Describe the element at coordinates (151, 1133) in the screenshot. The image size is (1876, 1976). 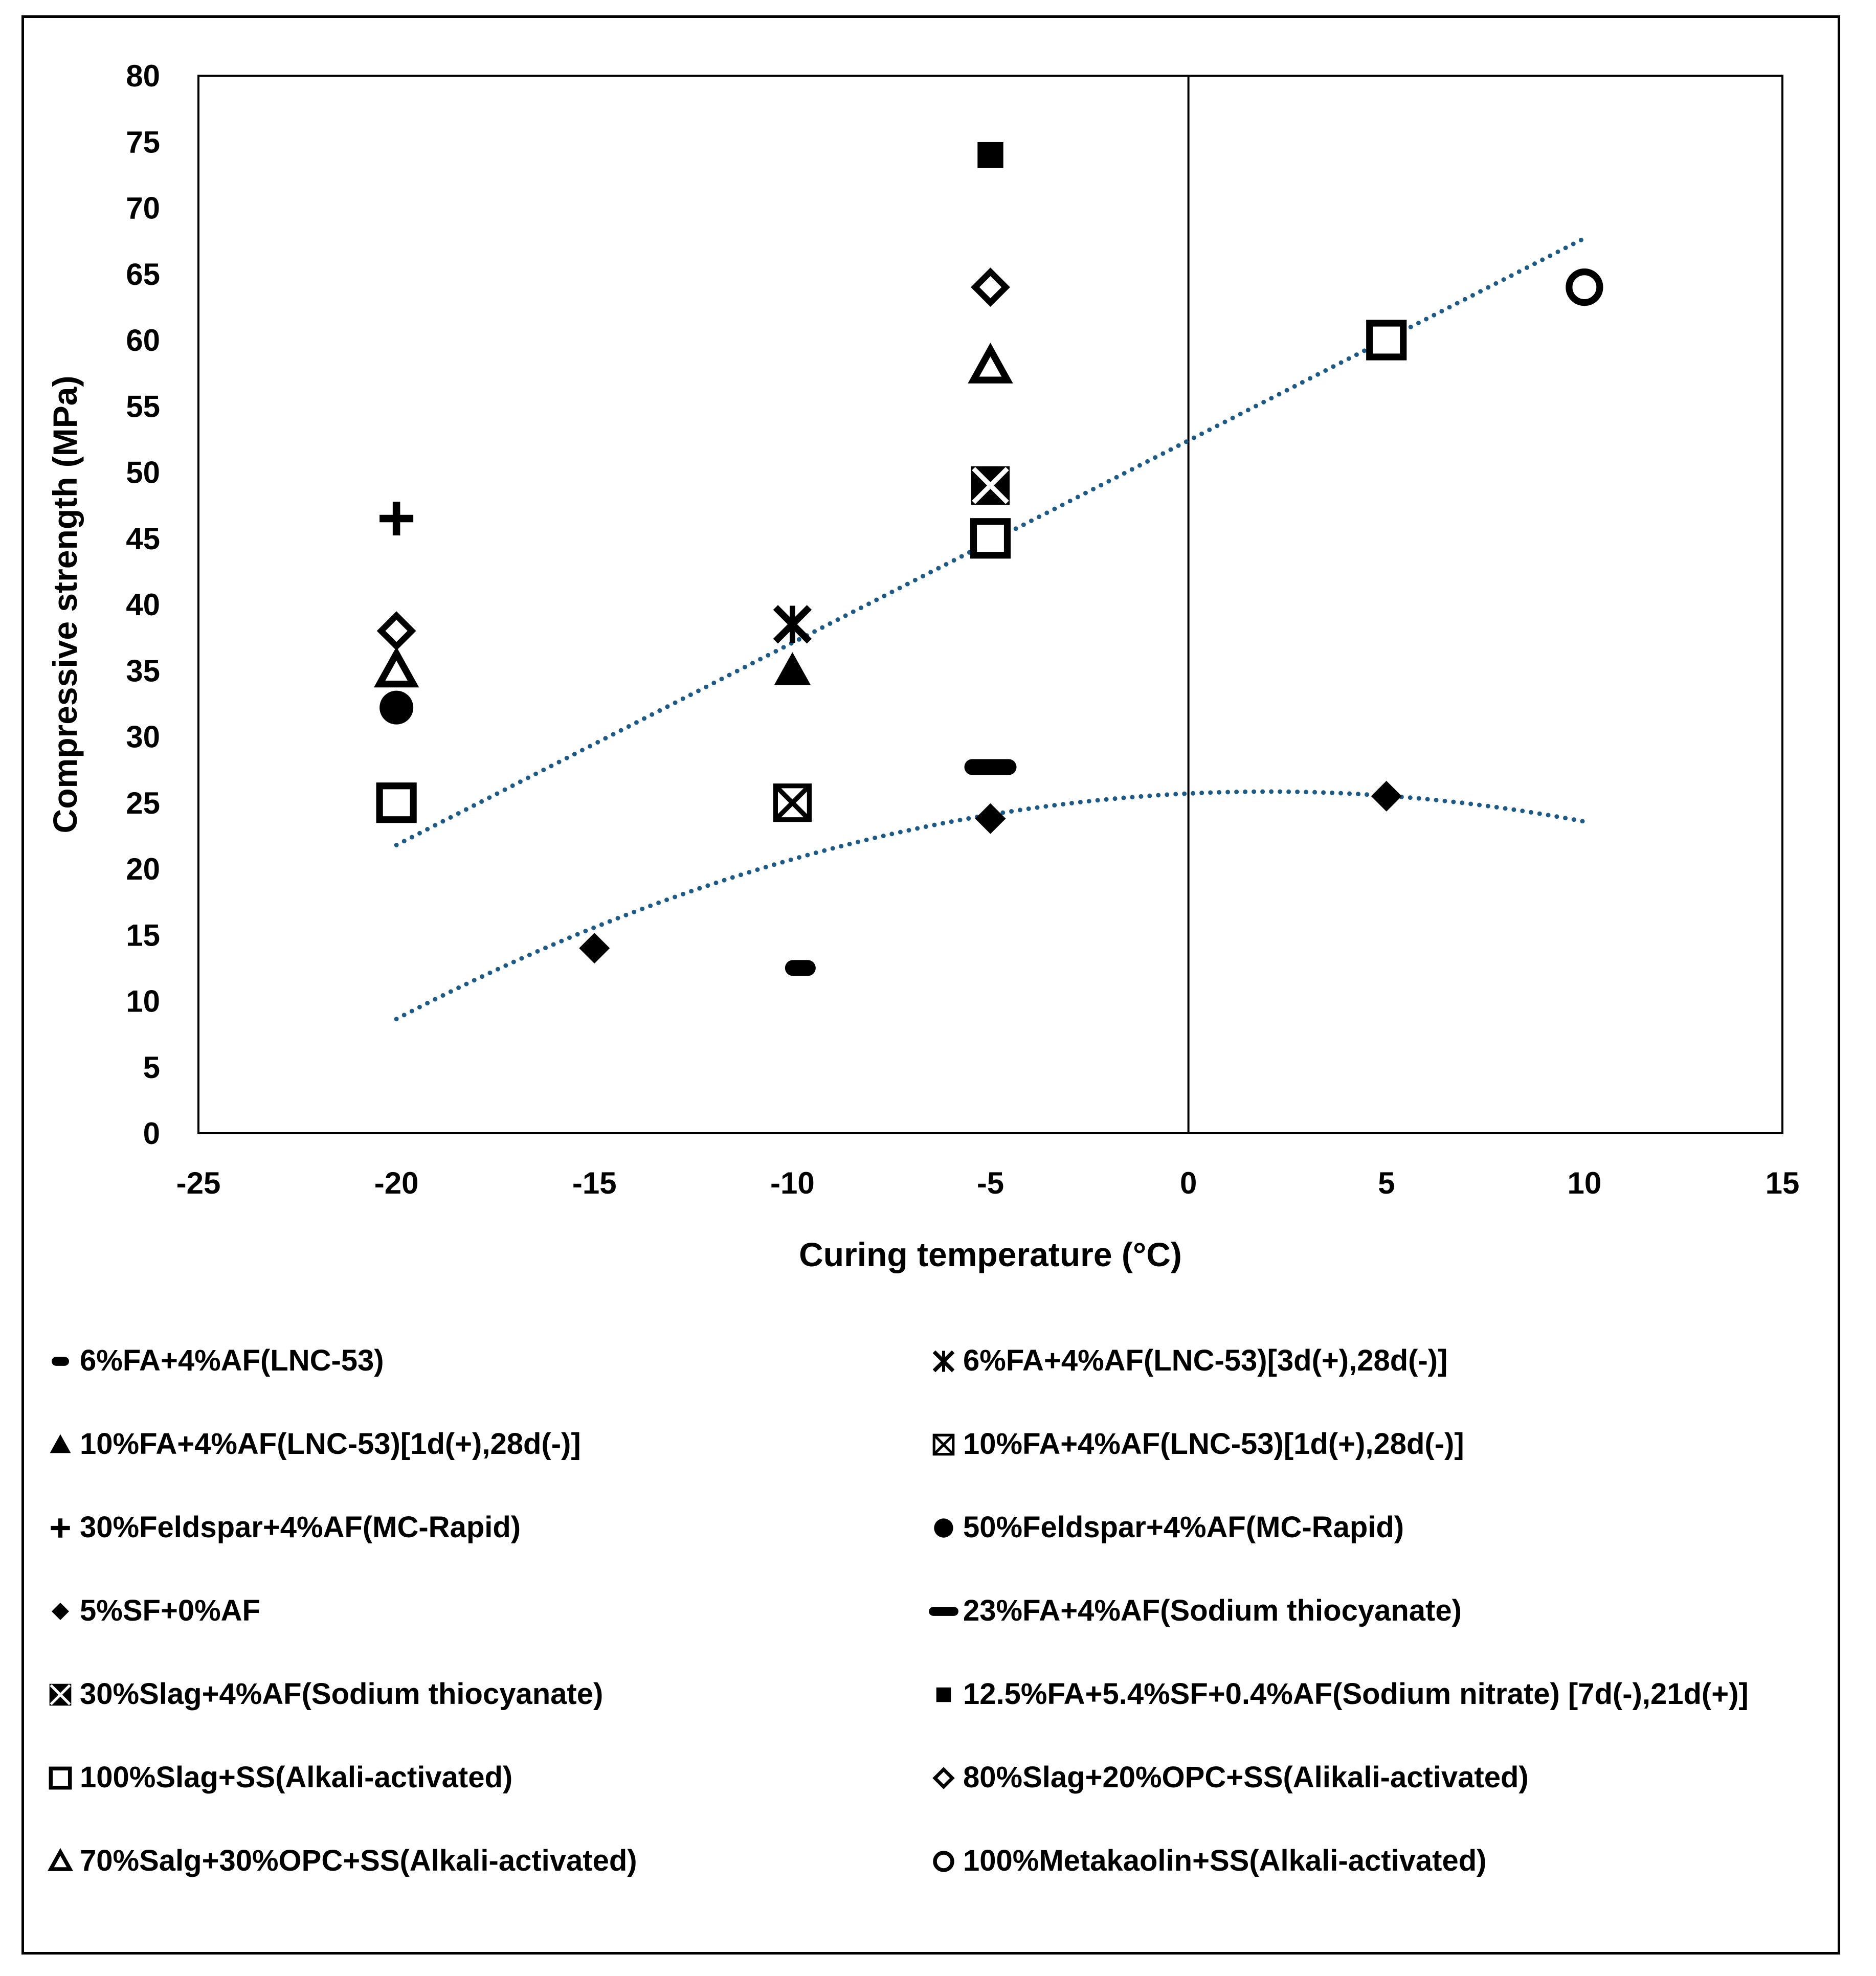
I see `y-tick-label: 0` at that location.